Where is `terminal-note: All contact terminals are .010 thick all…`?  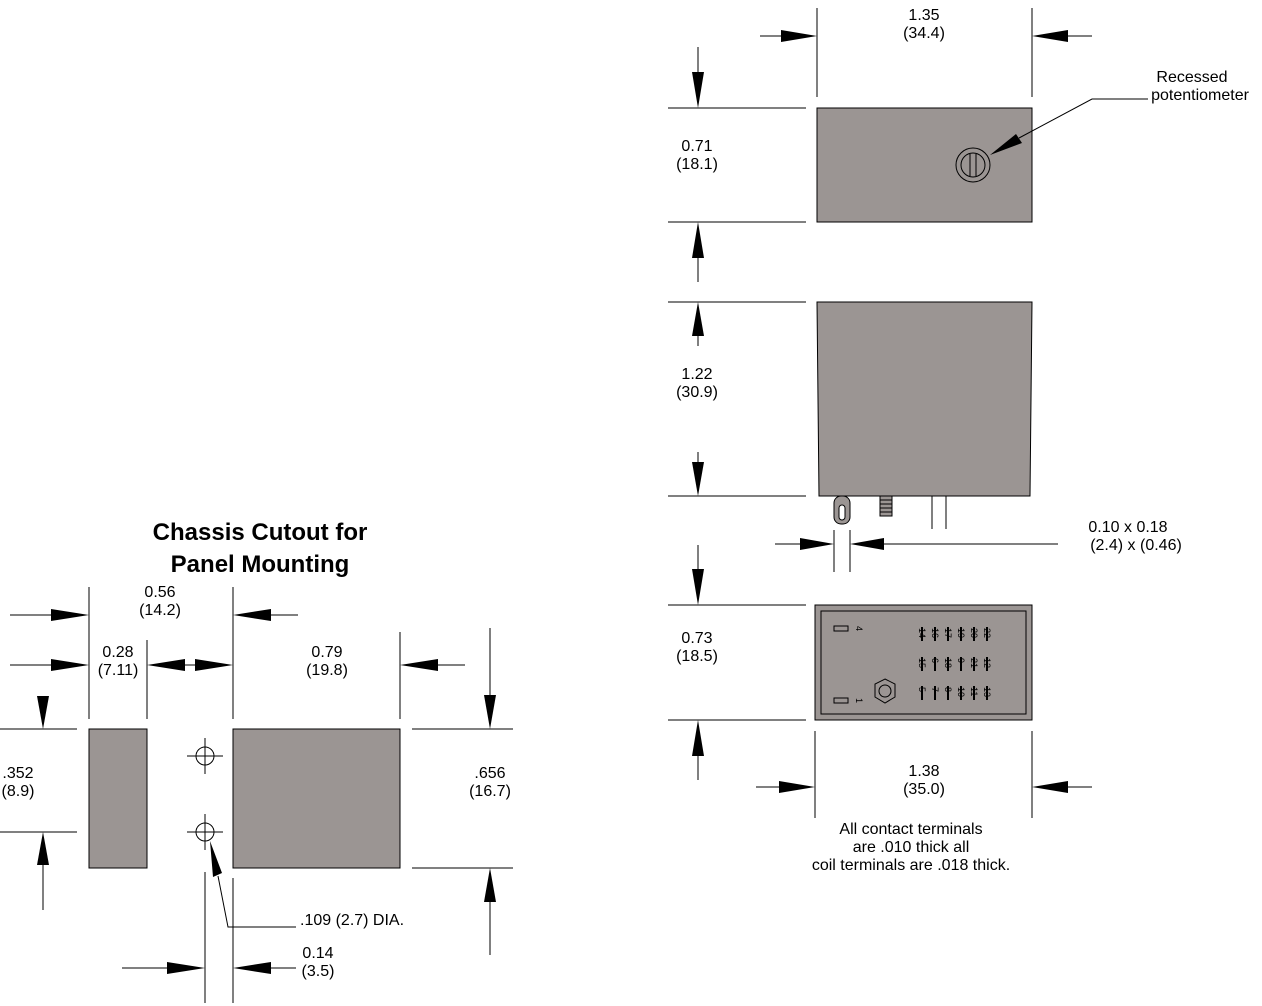
terminal-note: All contact terminals are .010 thick all… is located at coordinates (911, 847).